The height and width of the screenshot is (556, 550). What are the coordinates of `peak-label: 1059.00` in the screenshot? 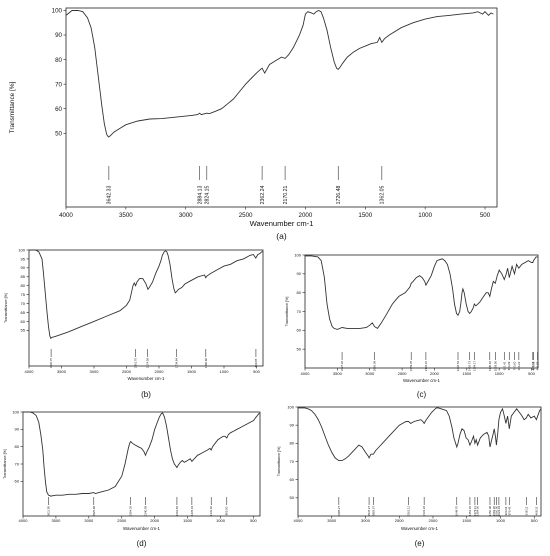 It's located at (495, 366).